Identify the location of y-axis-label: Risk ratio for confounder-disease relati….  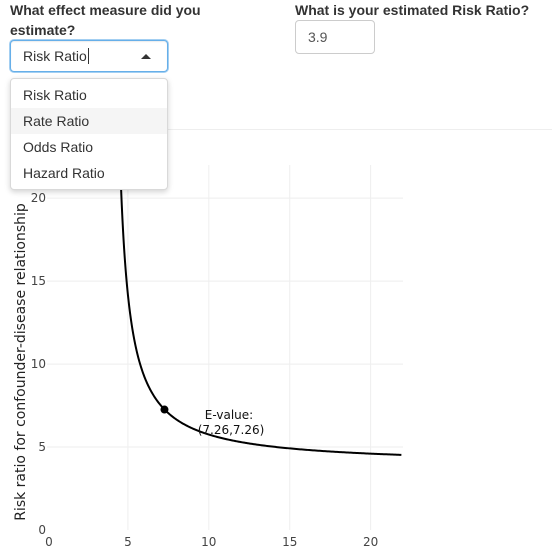
(21, 362).